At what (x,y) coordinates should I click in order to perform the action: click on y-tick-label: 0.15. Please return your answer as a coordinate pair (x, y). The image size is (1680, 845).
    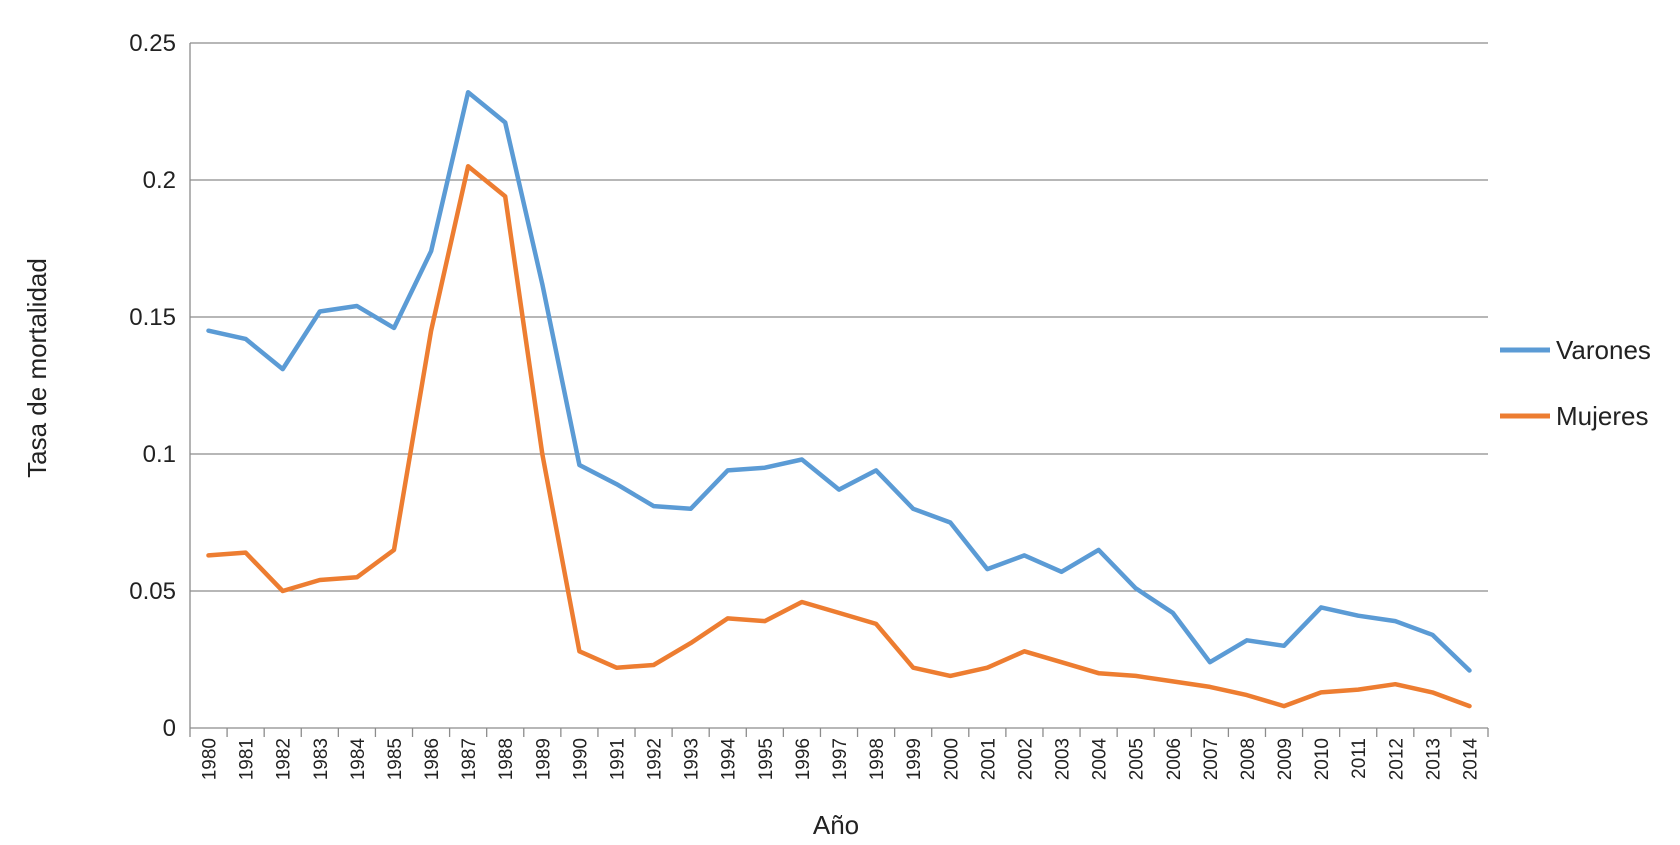
    Looking at the image, I should click on (152, 317).